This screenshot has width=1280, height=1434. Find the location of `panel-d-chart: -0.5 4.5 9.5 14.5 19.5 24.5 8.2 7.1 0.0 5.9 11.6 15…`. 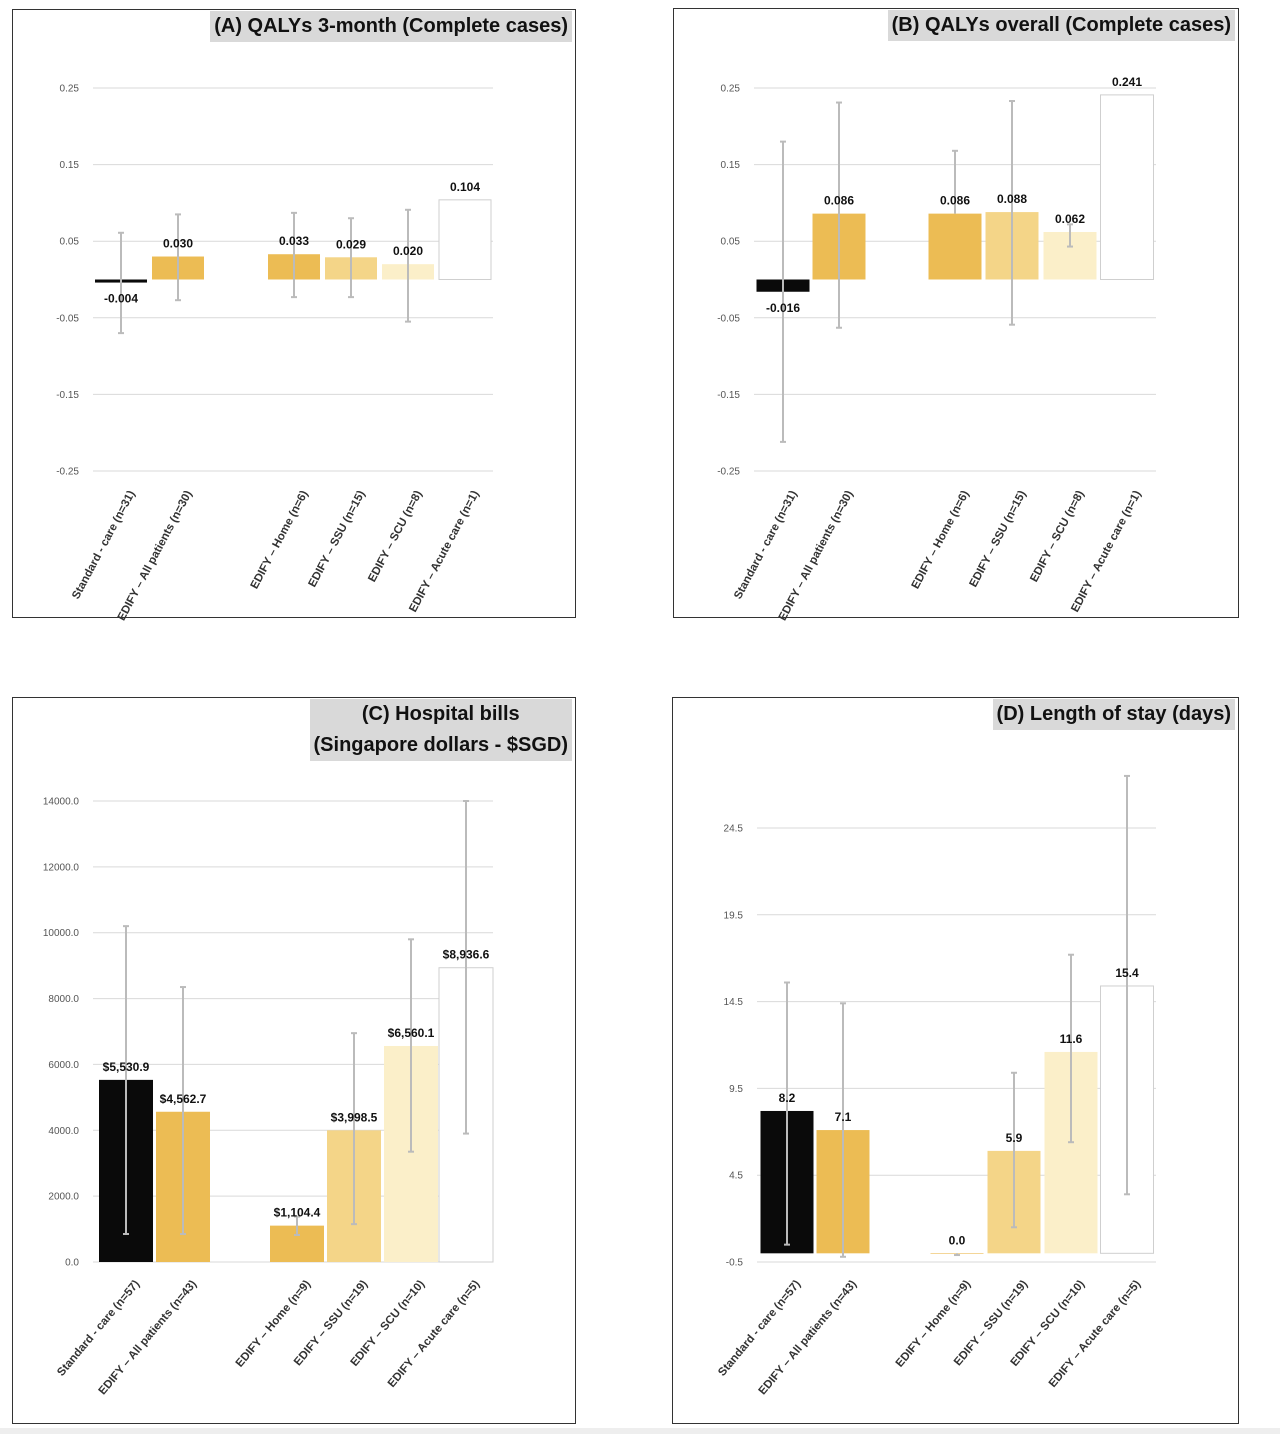

panel-d-chart: -0.5 4.5 9.5 14.5 19.5 24.5 8.2 7.1 0.0 5.9 11.6 15… is located at coordinates (936, 1085).